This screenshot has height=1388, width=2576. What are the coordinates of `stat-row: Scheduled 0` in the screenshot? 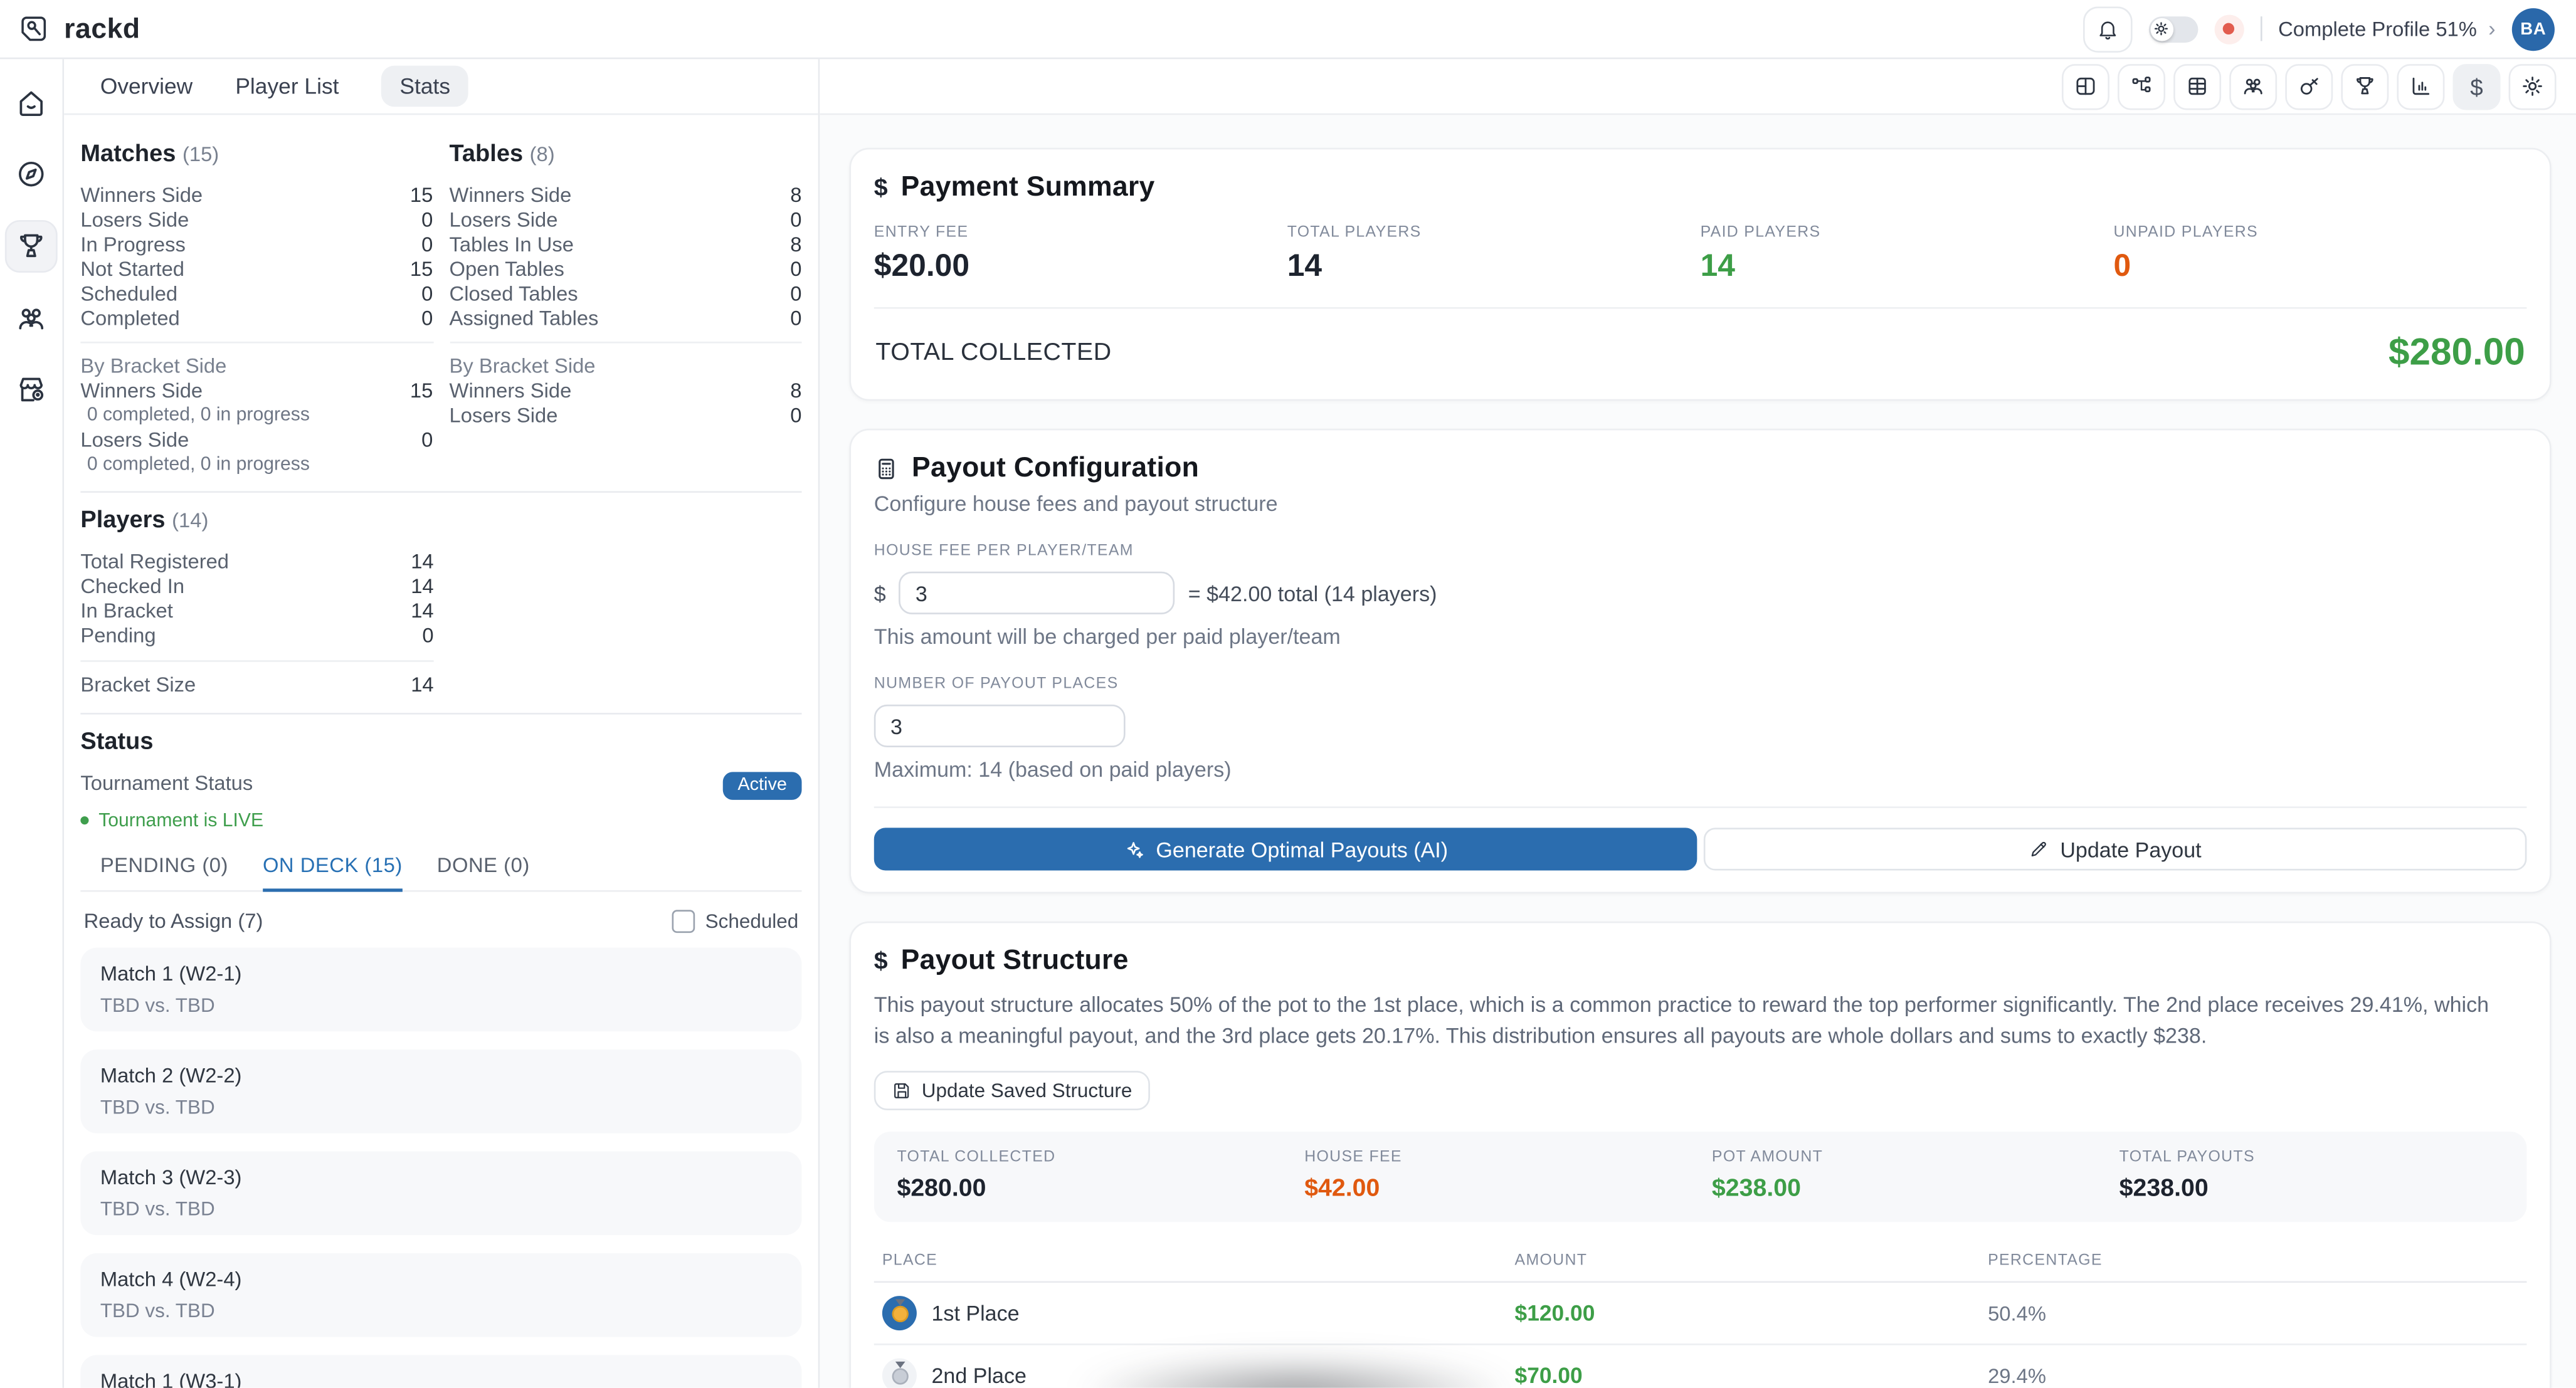 It's located at (256, 293).